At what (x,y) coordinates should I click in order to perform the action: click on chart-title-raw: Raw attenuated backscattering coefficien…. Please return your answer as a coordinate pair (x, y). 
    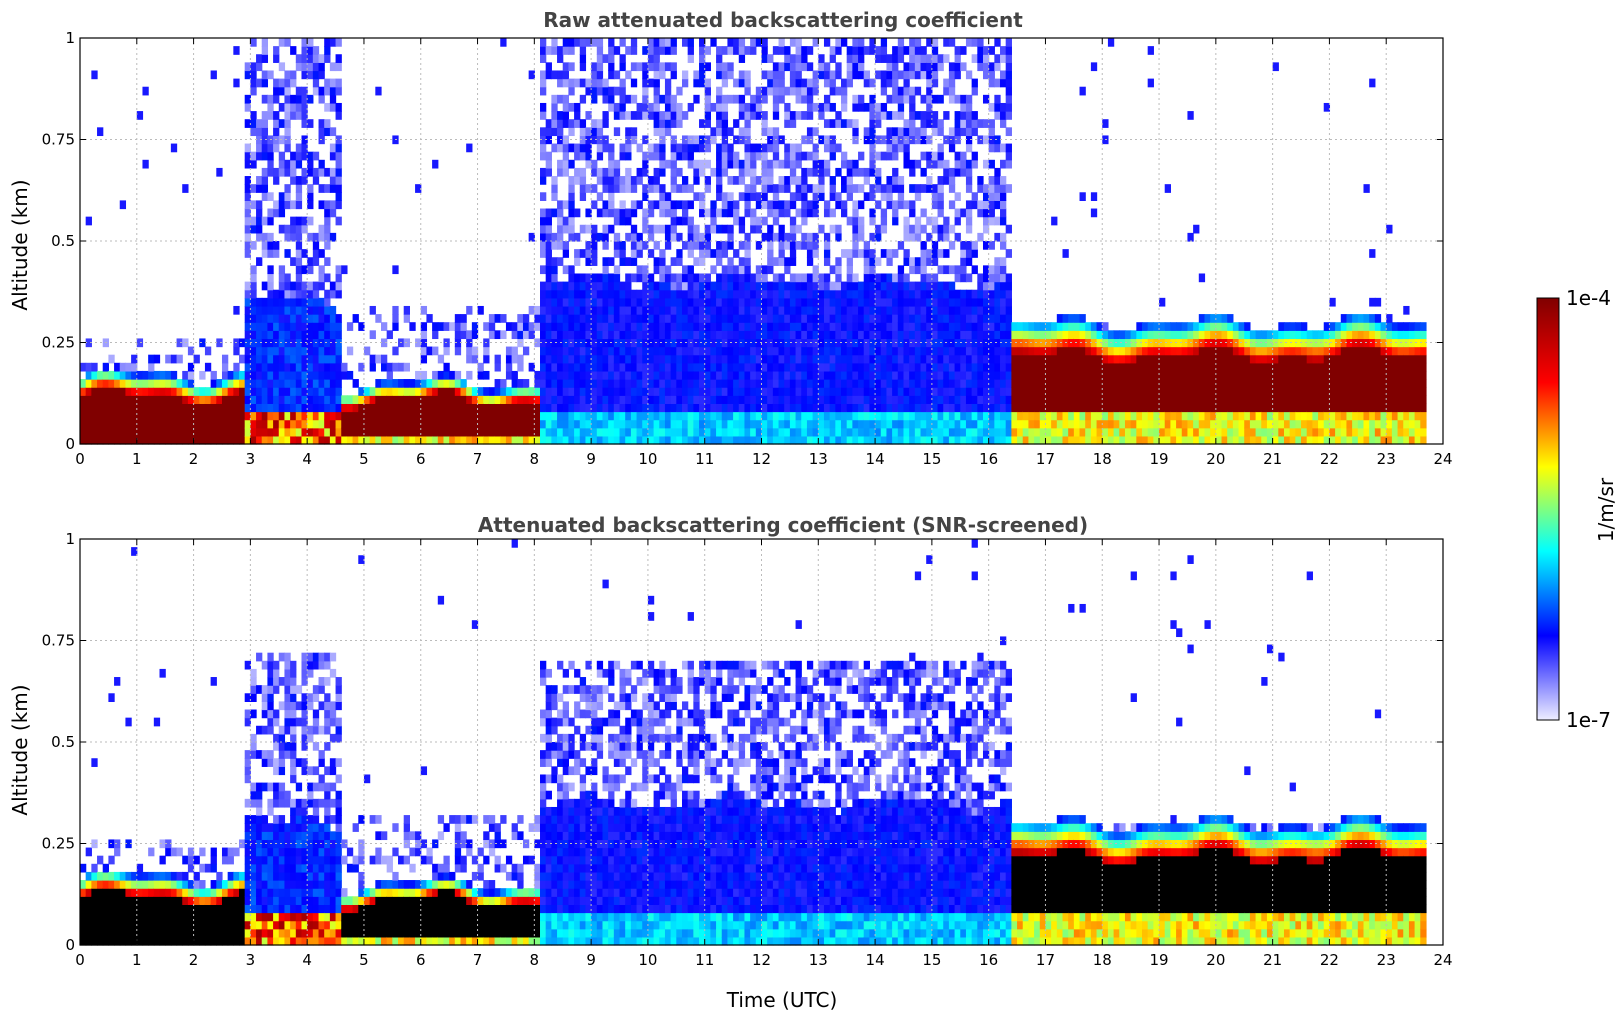
    Looking at the image, I should click on (783, 20).